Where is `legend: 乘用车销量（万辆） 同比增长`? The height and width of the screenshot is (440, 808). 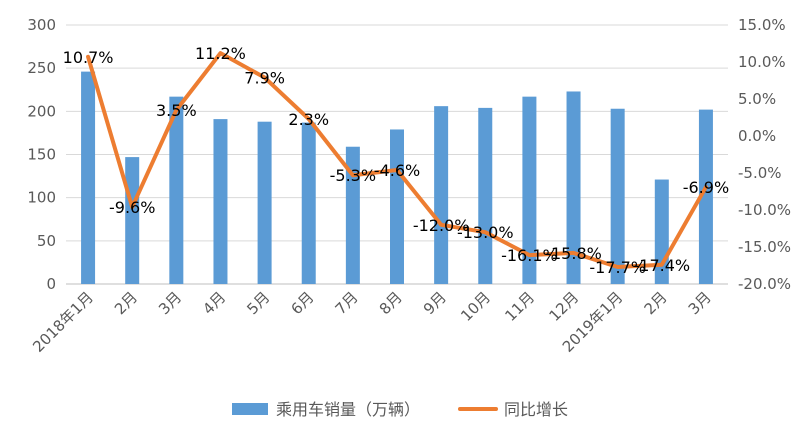
legend: 乘用车销量（万辆） 同比增长 is located at coordinates (400, 409).